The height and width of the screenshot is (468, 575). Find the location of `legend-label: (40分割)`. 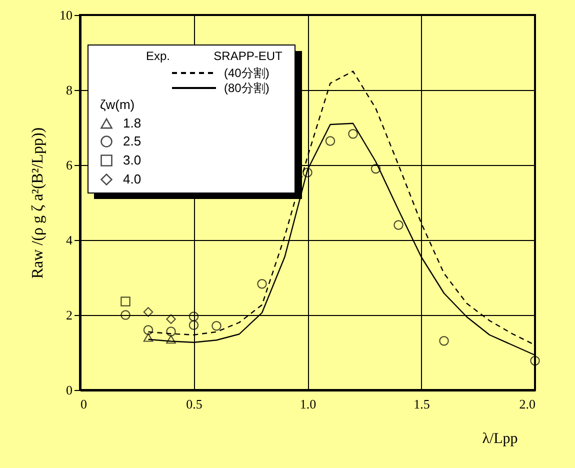

legend-label: (40分割) is located at coordinates (247, 73).